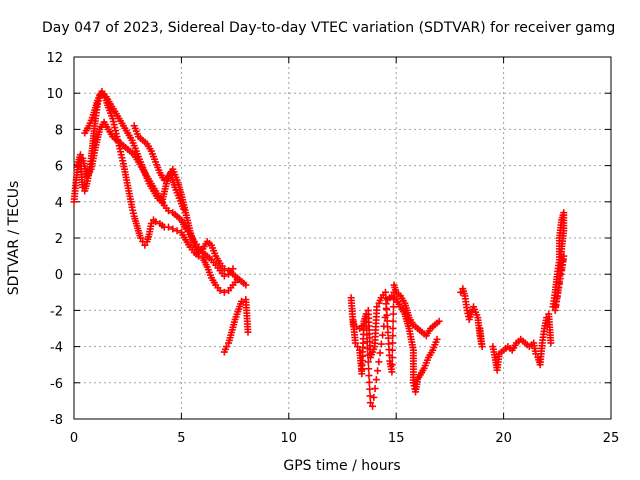 The image size is (640, 480). I want to click on y-tick-label: -4, so click(56, 348).